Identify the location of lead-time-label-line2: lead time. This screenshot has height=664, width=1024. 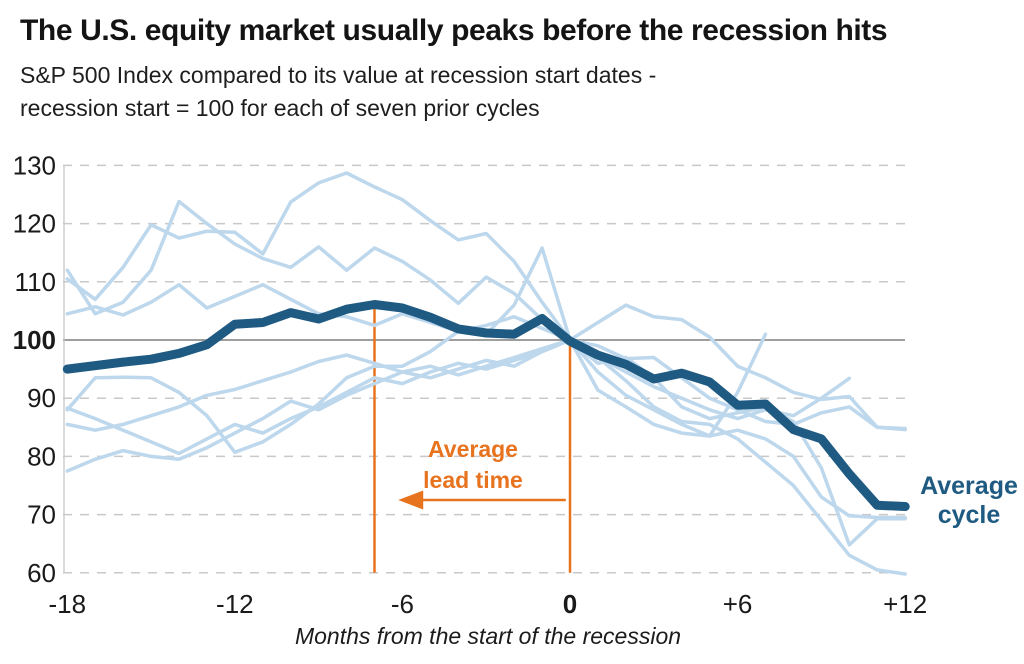
(473, 480).